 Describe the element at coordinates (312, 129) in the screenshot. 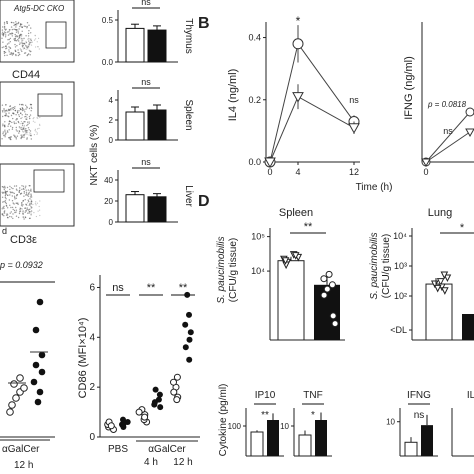

I see `il4-series-line` at that location.